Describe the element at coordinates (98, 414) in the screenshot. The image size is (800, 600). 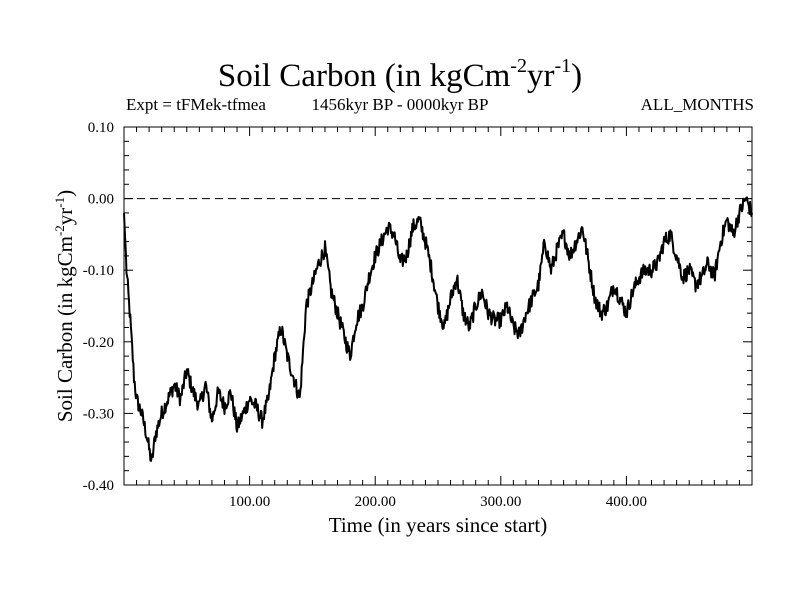
I see `y-tick-label: -0.30` at that location.